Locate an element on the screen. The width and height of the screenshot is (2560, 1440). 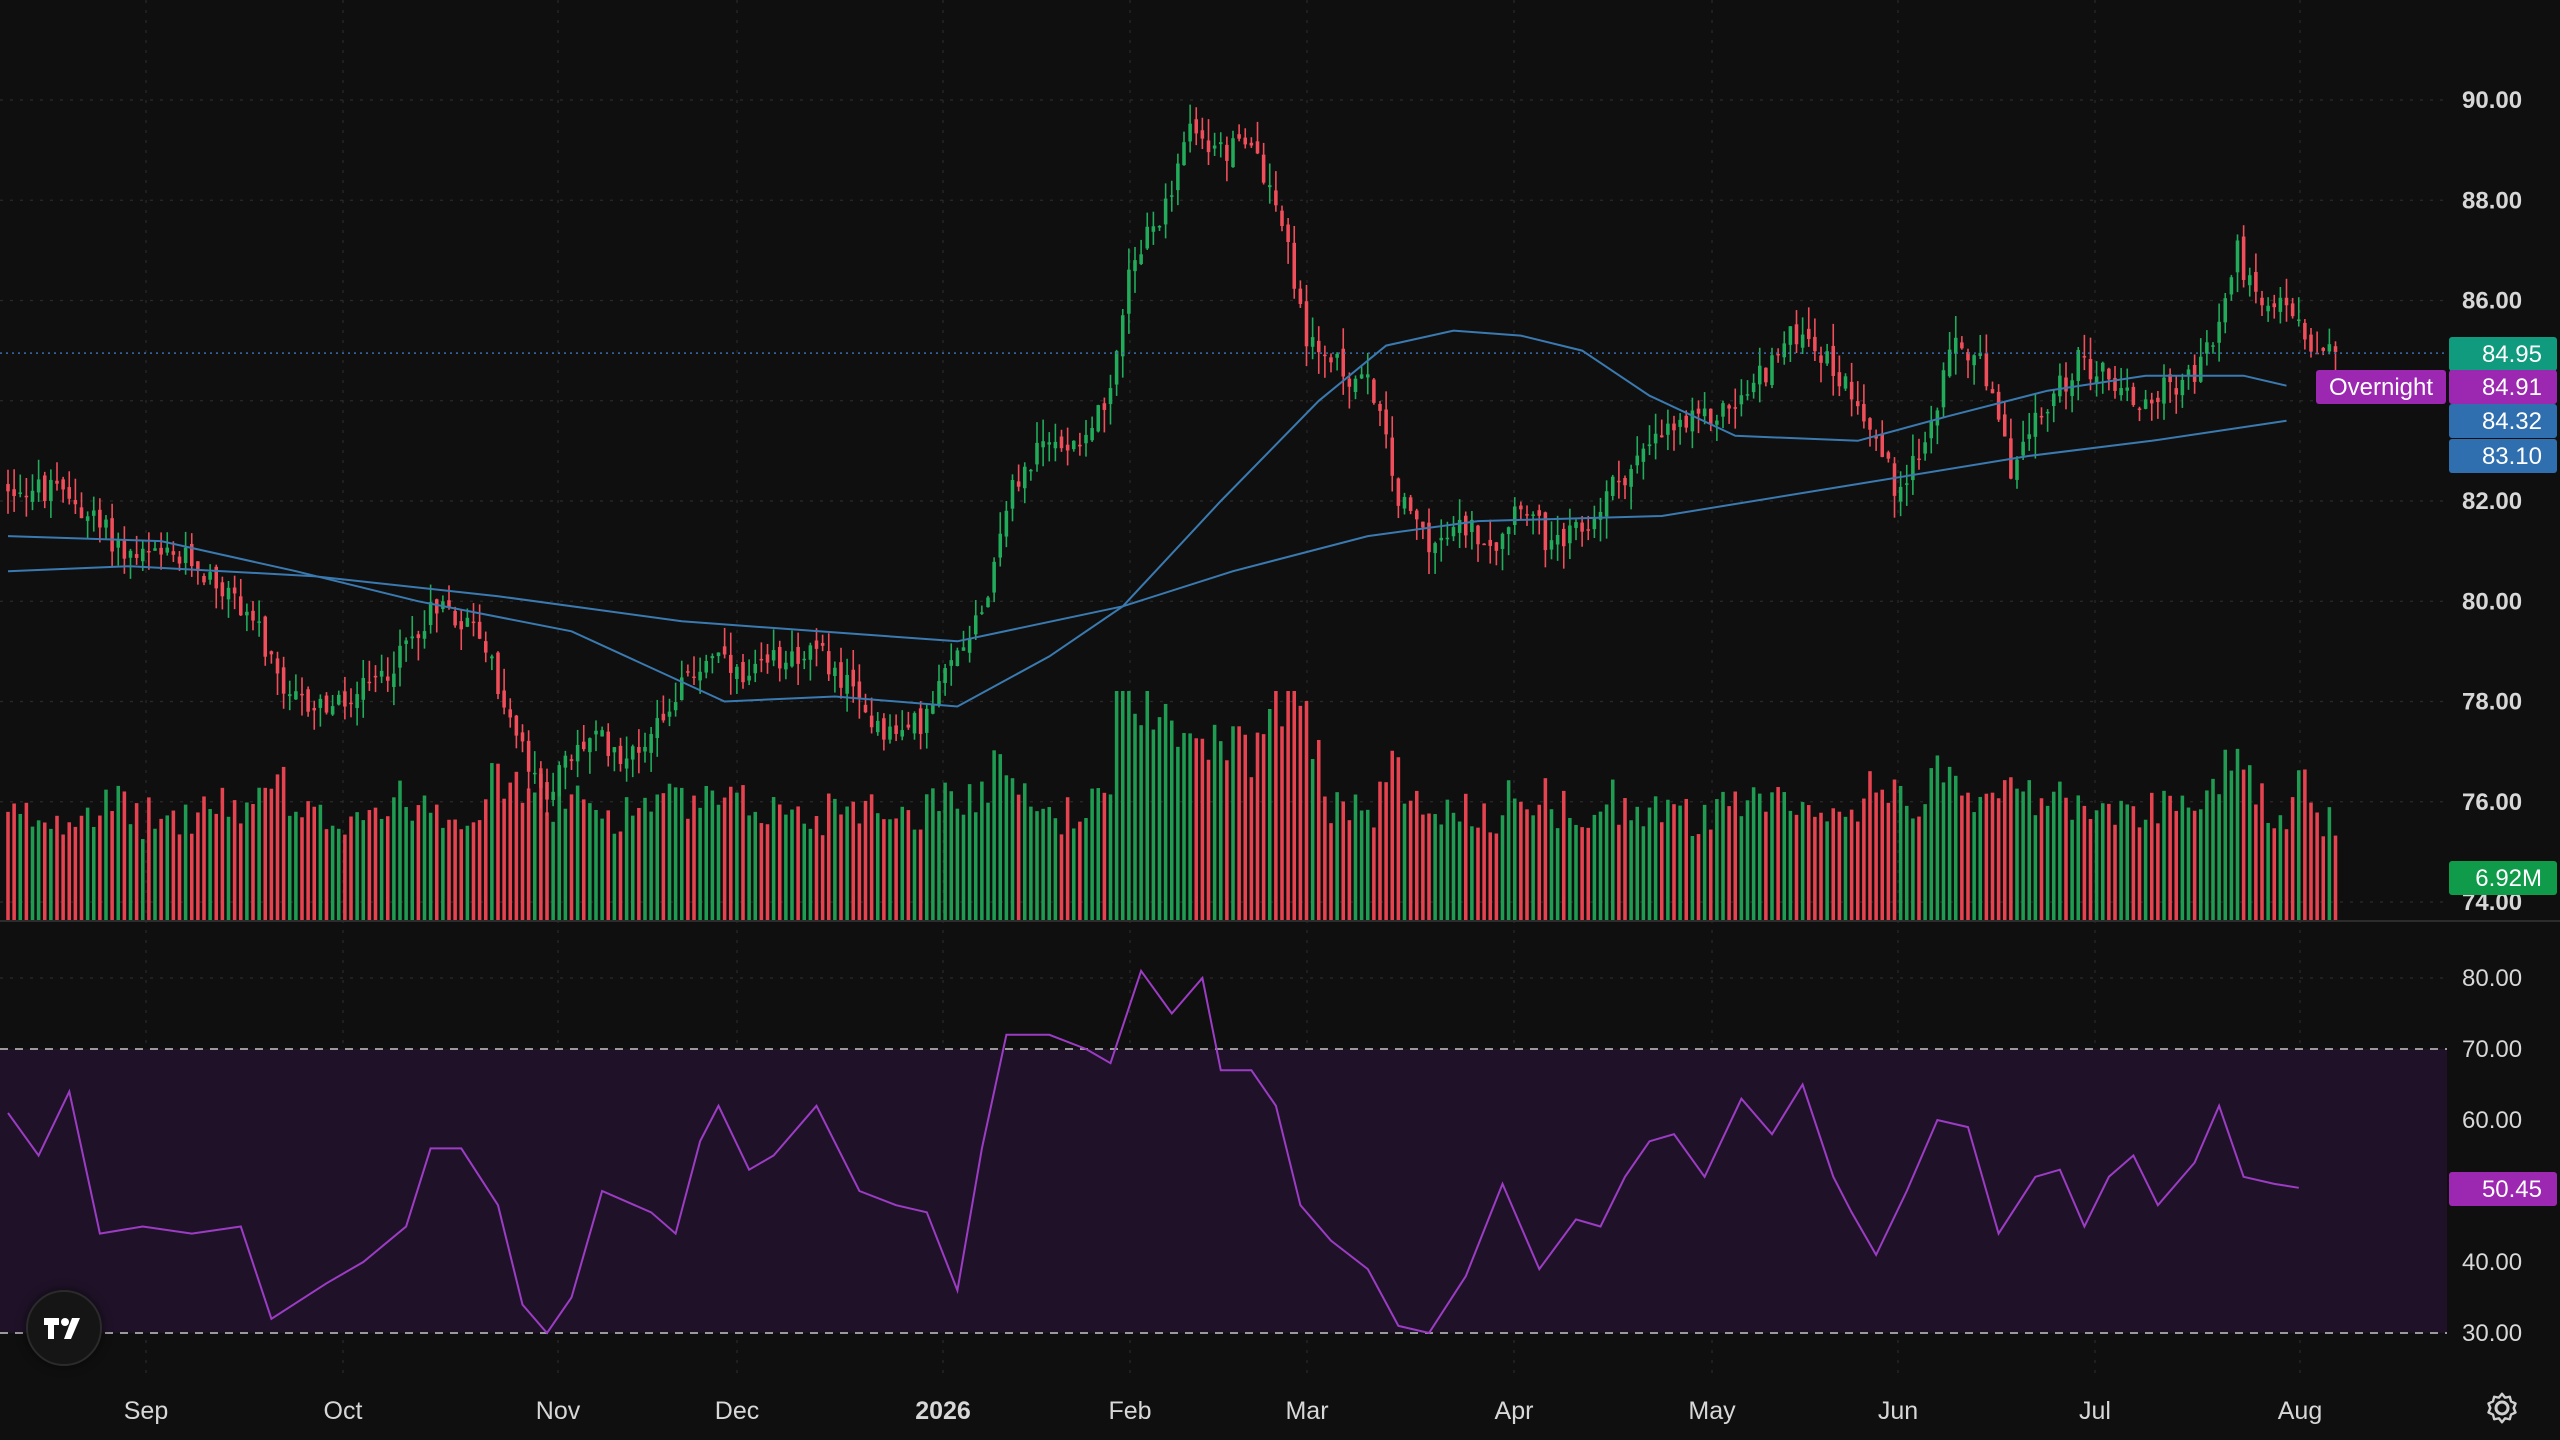
price-tick-label: 76.00 is located at coordinates (2492, 802).